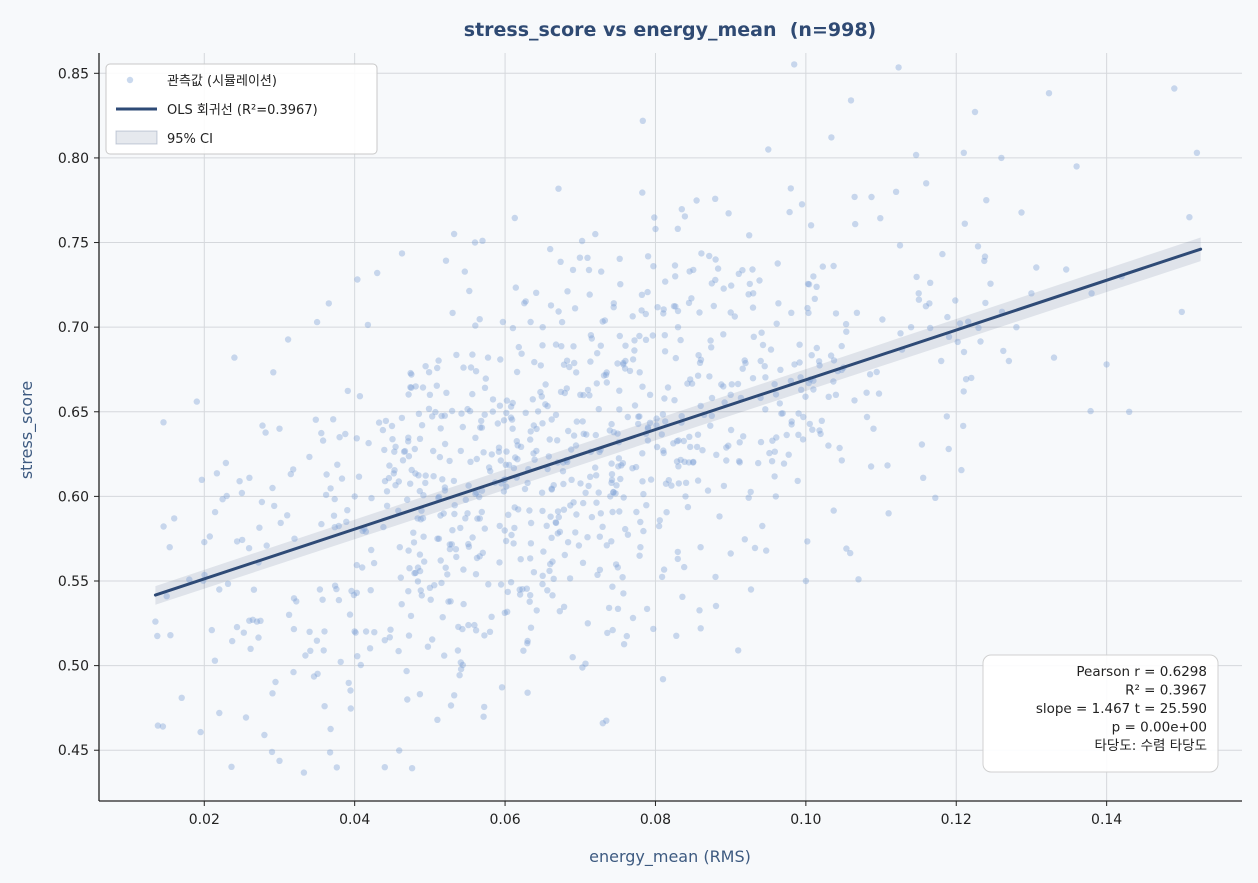 The height and width of the screenshot is (883, 1258). What do you see at coordinates (136, 137) in the screenshot?
I see `legend-swatch-ci` at bounding box center [136, 137].